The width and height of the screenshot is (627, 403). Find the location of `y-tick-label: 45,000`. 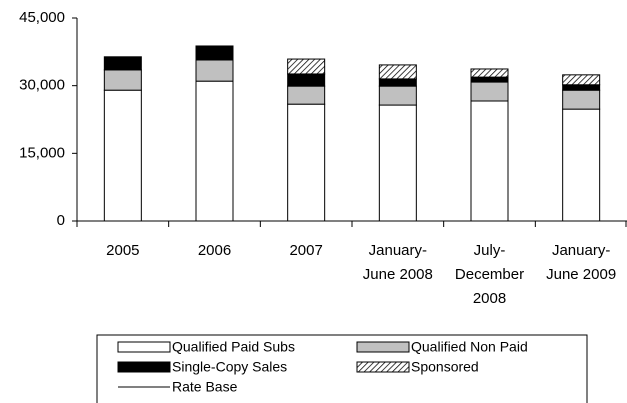

y-tick-label: 45,000 is located at coordinates (42, 17).